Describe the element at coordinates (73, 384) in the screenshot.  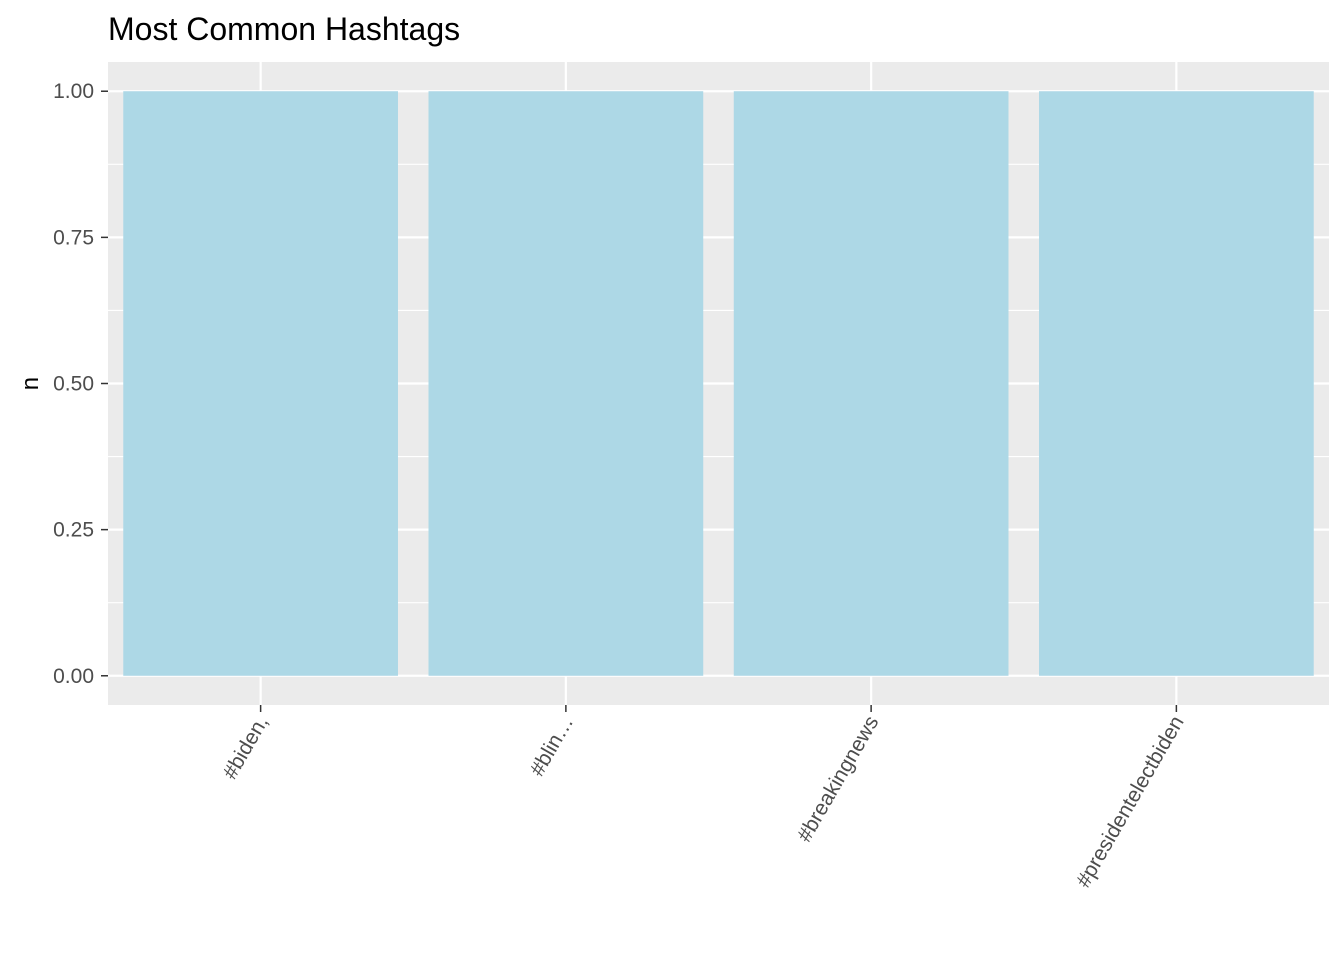
I see `y-tick-label: 0.50` at that location.